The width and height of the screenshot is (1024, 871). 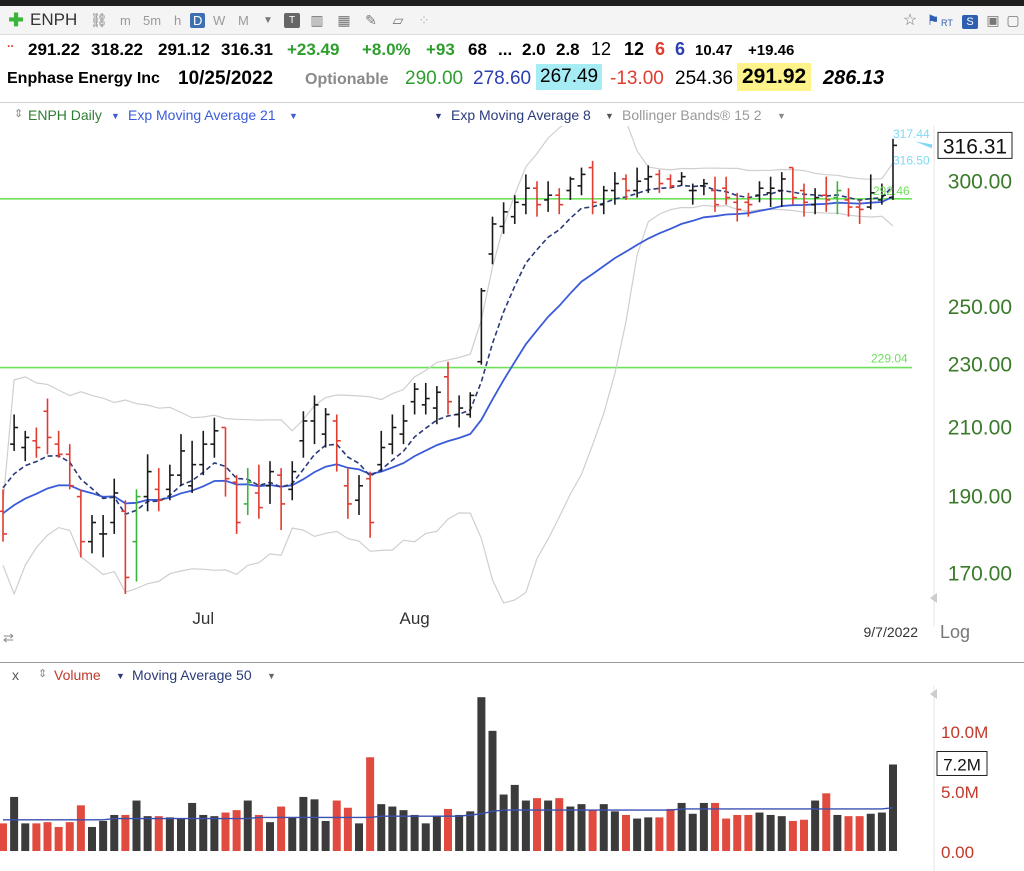 What do you see at coordinates (65, 115) in the screenshot?
I see `series-label: ENPH Daily` at bounding box center [65, 115].